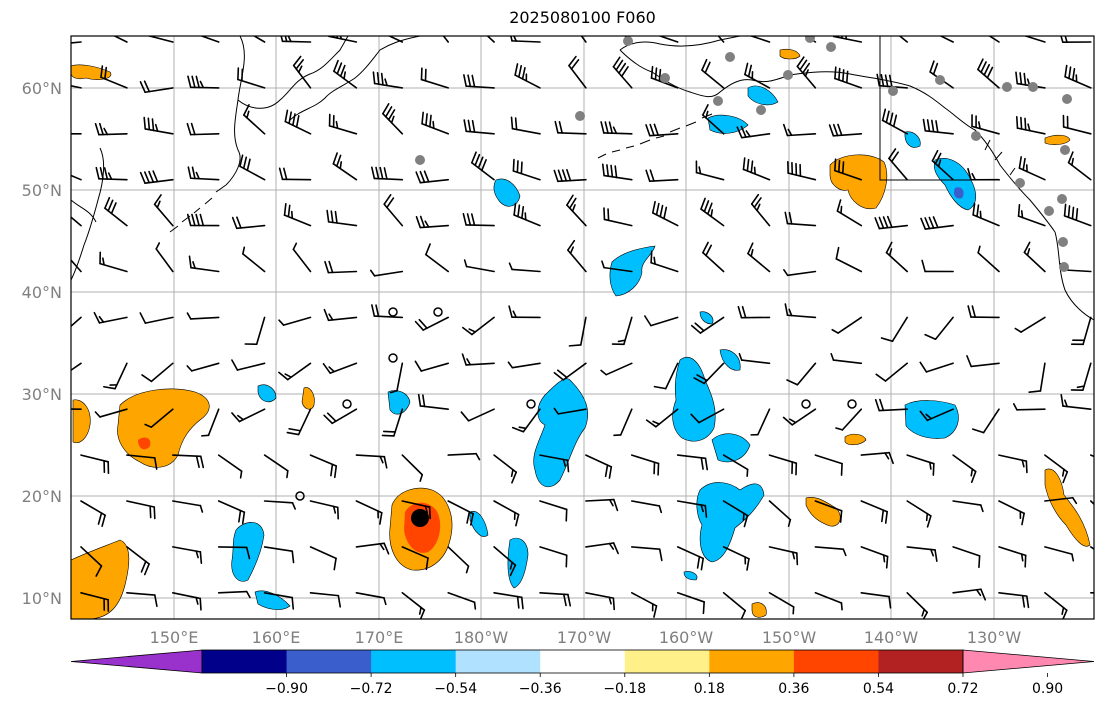  Describe the element at coordinates (624, 689) in the screenshot. I see `colorbar-tick-label: −0.18` at that location.